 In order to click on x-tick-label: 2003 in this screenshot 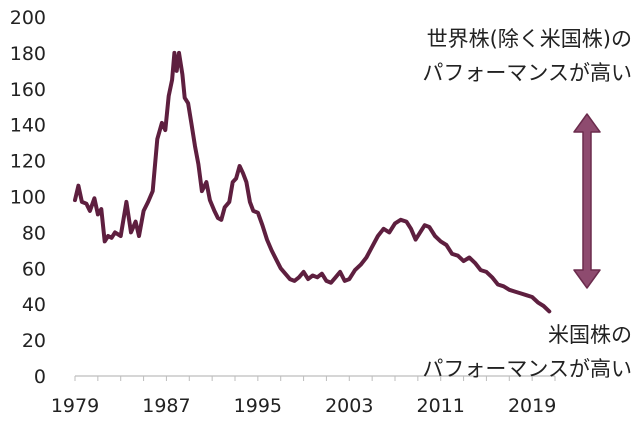, I will do `click(349, 406)`.